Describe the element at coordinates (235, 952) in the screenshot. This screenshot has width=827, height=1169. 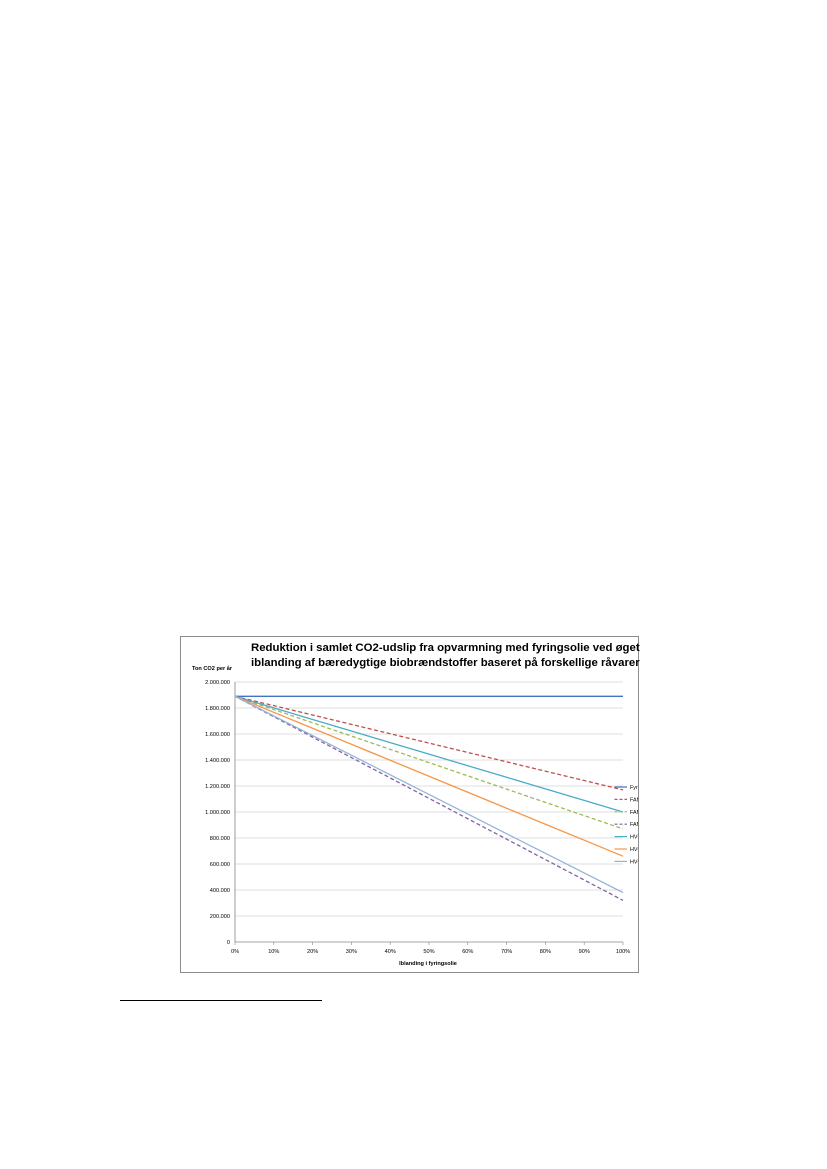
I see `x-tick-label: 0%` at that location.